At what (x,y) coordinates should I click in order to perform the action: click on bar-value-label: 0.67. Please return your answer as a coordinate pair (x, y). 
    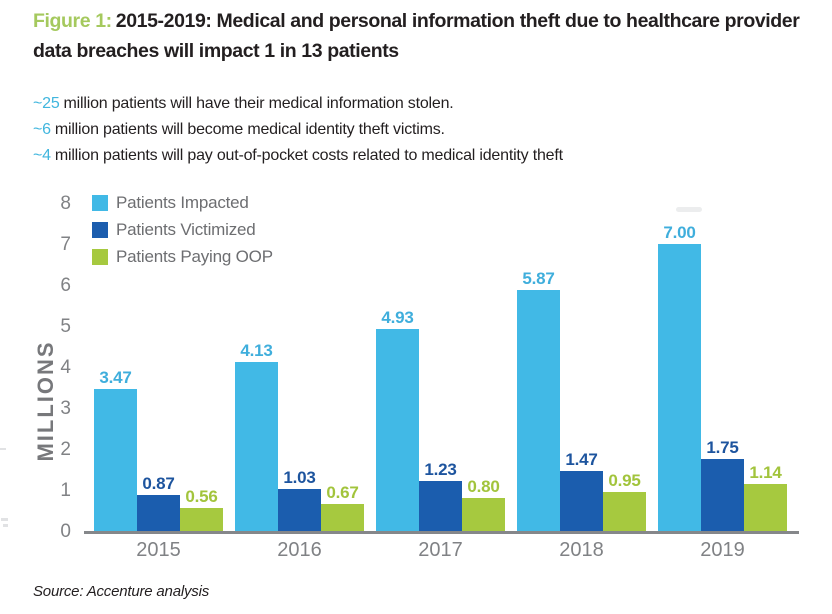
    Looking at the image, I should click on (342, 492).